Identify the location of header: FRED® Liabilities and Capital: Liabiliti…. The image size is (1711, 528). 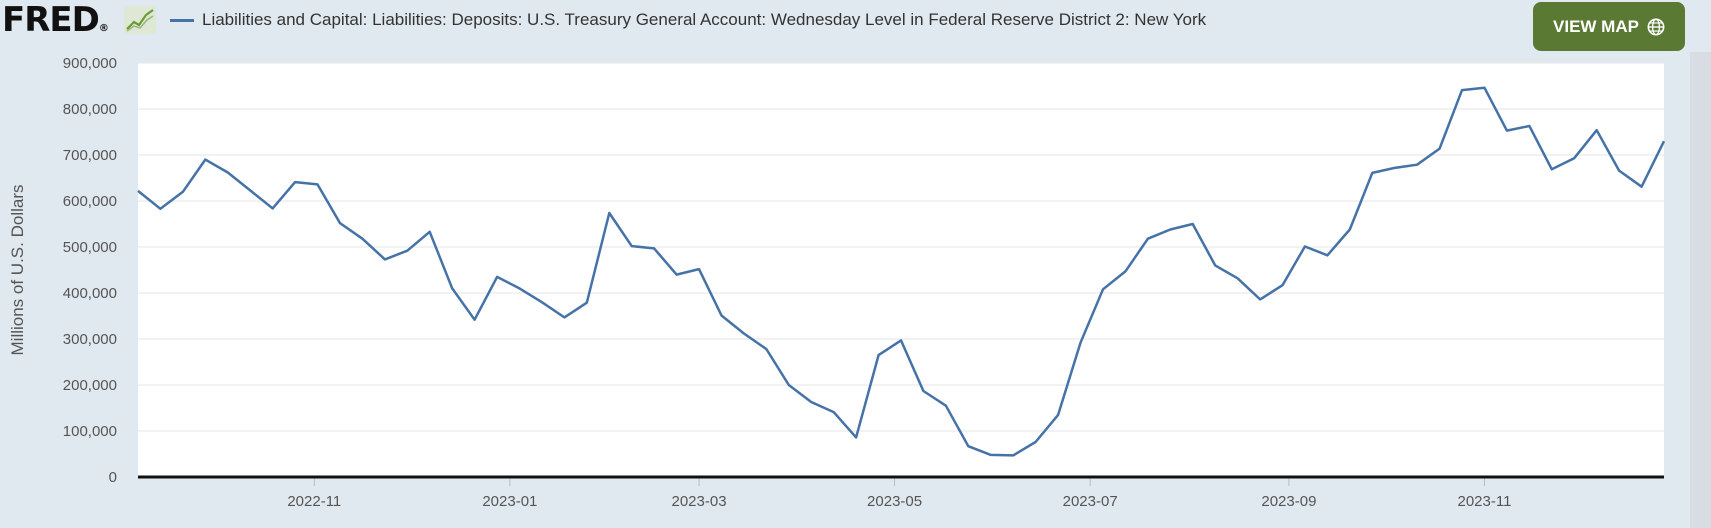
(855, 26).